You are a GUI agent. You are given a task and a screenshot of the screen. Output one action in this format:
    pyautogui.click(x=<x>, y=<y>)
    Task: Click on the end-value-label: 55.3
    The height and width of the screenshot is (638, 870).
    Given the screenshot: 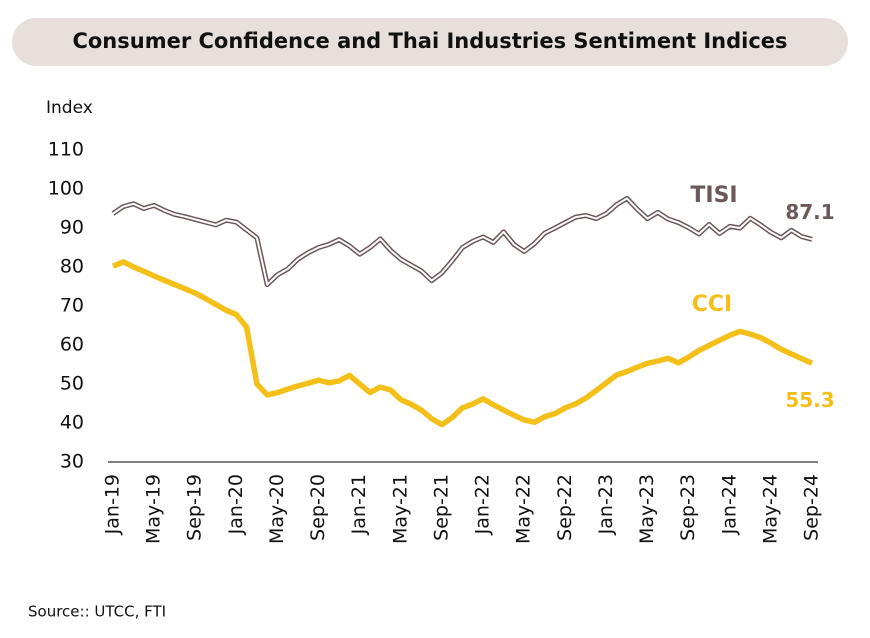 What is the action you would take?
    pyautogui.click(x=809, y=400)
    